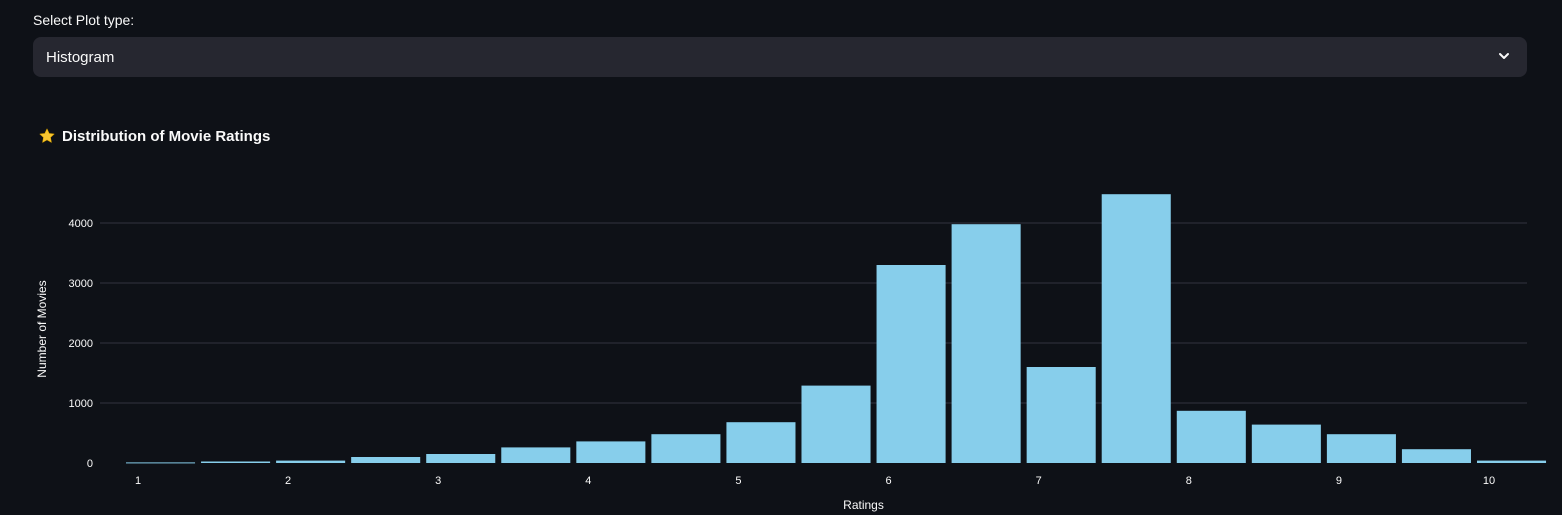 The width and height of the screenshot is (1562, 515). Describe the element at coordinates (1489, 481) in the screenshot. I see `x-tick-label: 10` at that location.